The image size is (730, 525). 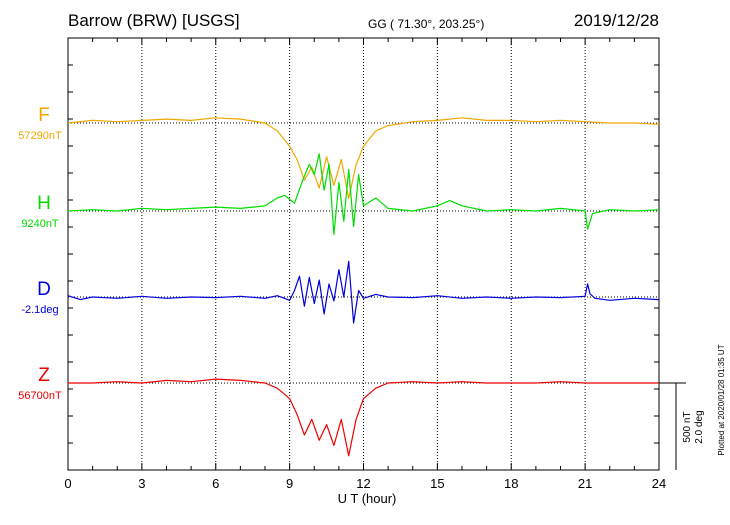 What do you see at coordinates (44, 375) in the screenshot?
I see `series-label-Z: Z` at bounding box center [44, 375].